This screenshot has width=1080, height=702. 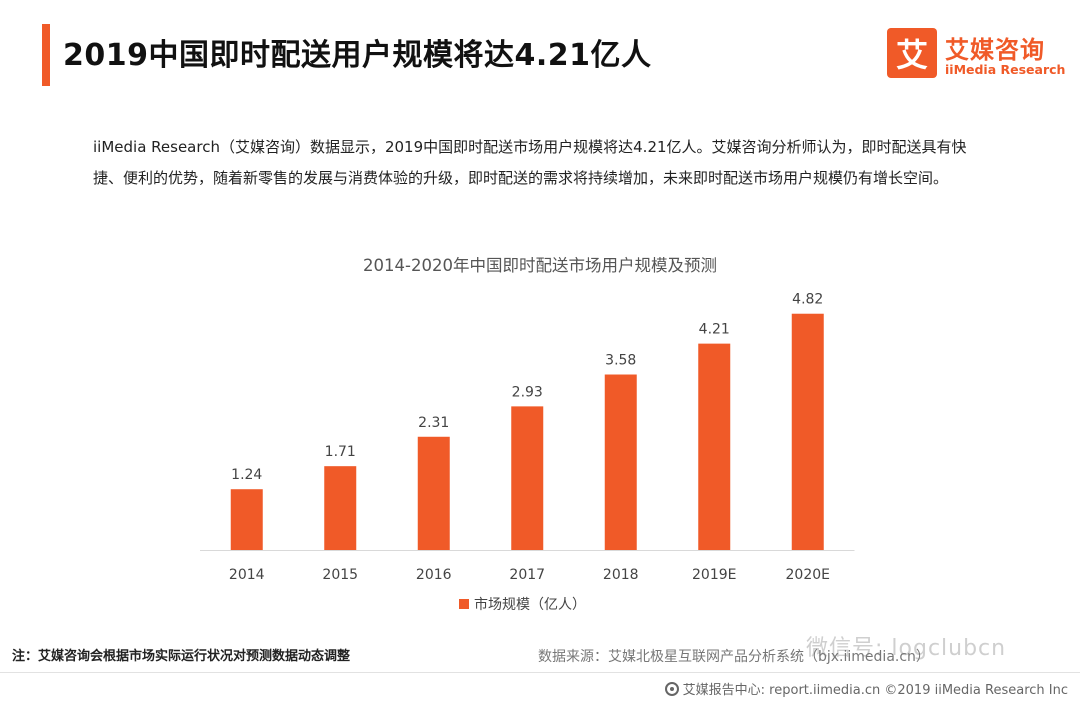 I want to click on data-label: 4.82, so click(x=807, y=300).